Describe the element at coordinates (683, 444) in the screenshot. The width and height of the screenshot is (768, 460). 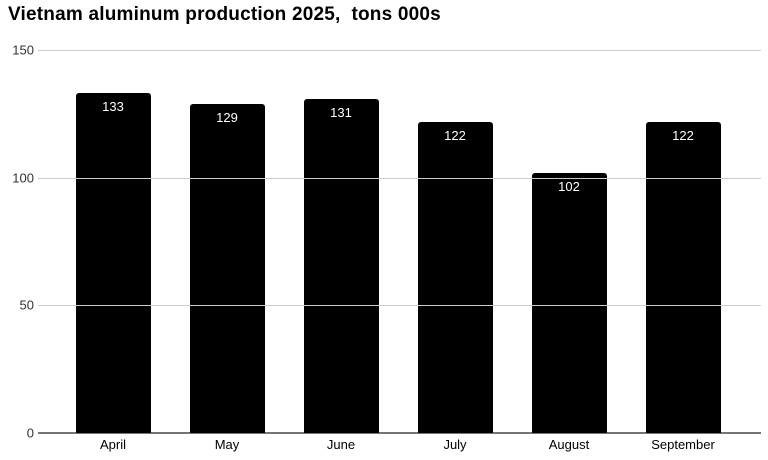
I see `x-tick-label: September` at that location.